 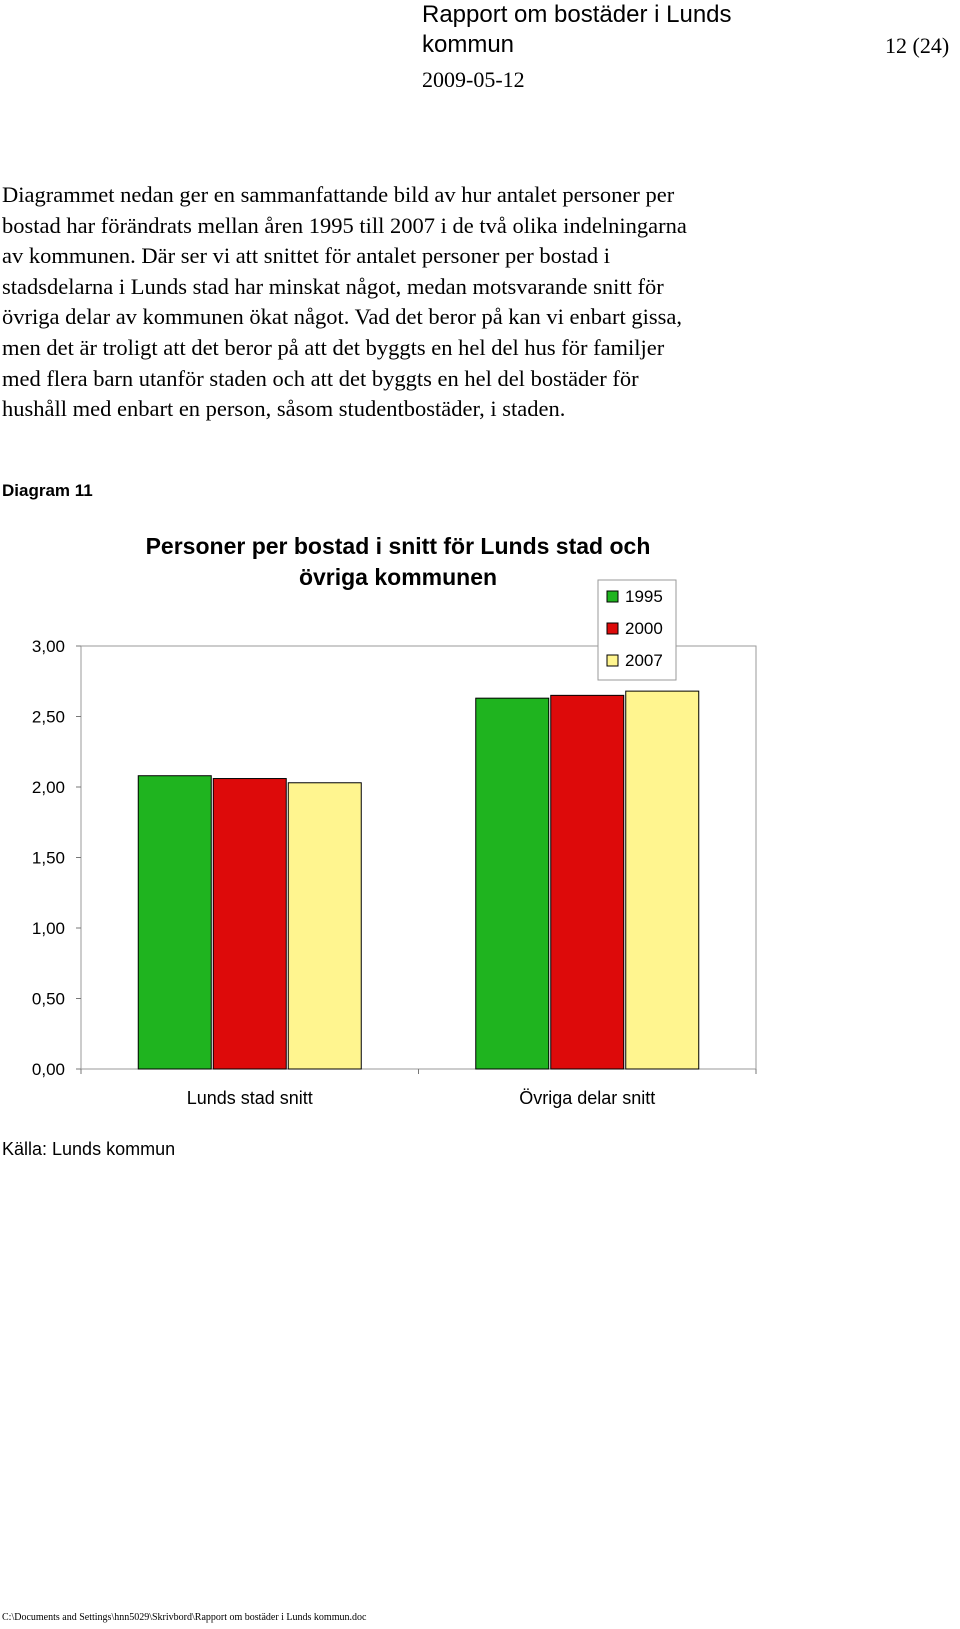 What do you see at coordinates (398, 577) in the screenshot?
I see `chart-title-line-2: övriga kommunen` at bounding box center [398, 577].